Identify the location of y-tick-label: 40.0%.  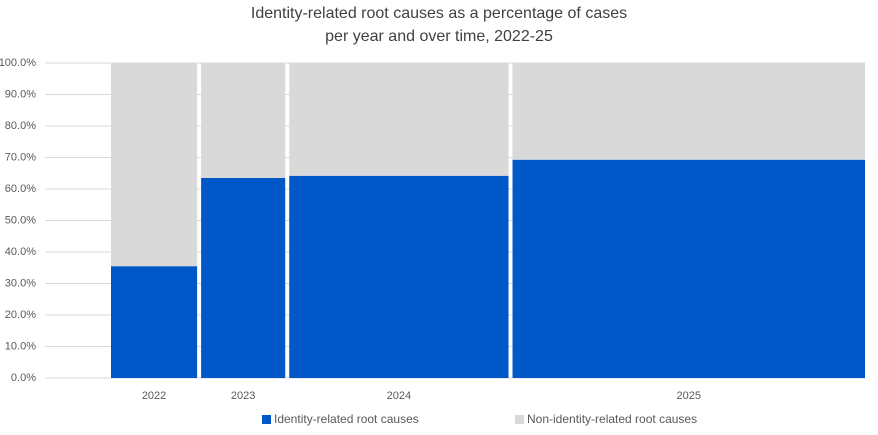
(20, 252).